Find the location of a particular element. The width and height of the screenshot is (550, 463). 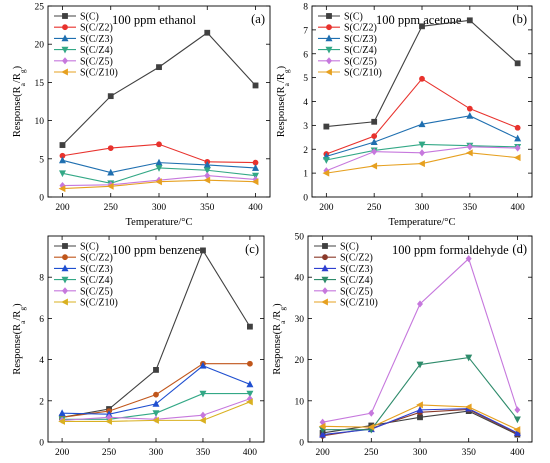

x-tick-label: 300 is located at coordinates (420, 453).